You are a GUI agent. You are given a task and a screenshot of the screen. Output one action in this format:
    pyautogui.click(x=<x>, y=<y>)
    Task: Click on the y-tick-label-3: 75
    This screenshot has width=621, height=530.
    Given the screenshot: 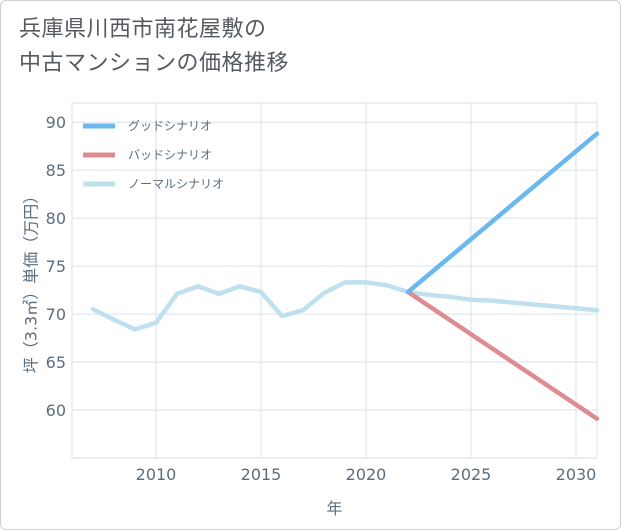 What is the action you would take?
    pyautogui.click(x=56, y=266)
    